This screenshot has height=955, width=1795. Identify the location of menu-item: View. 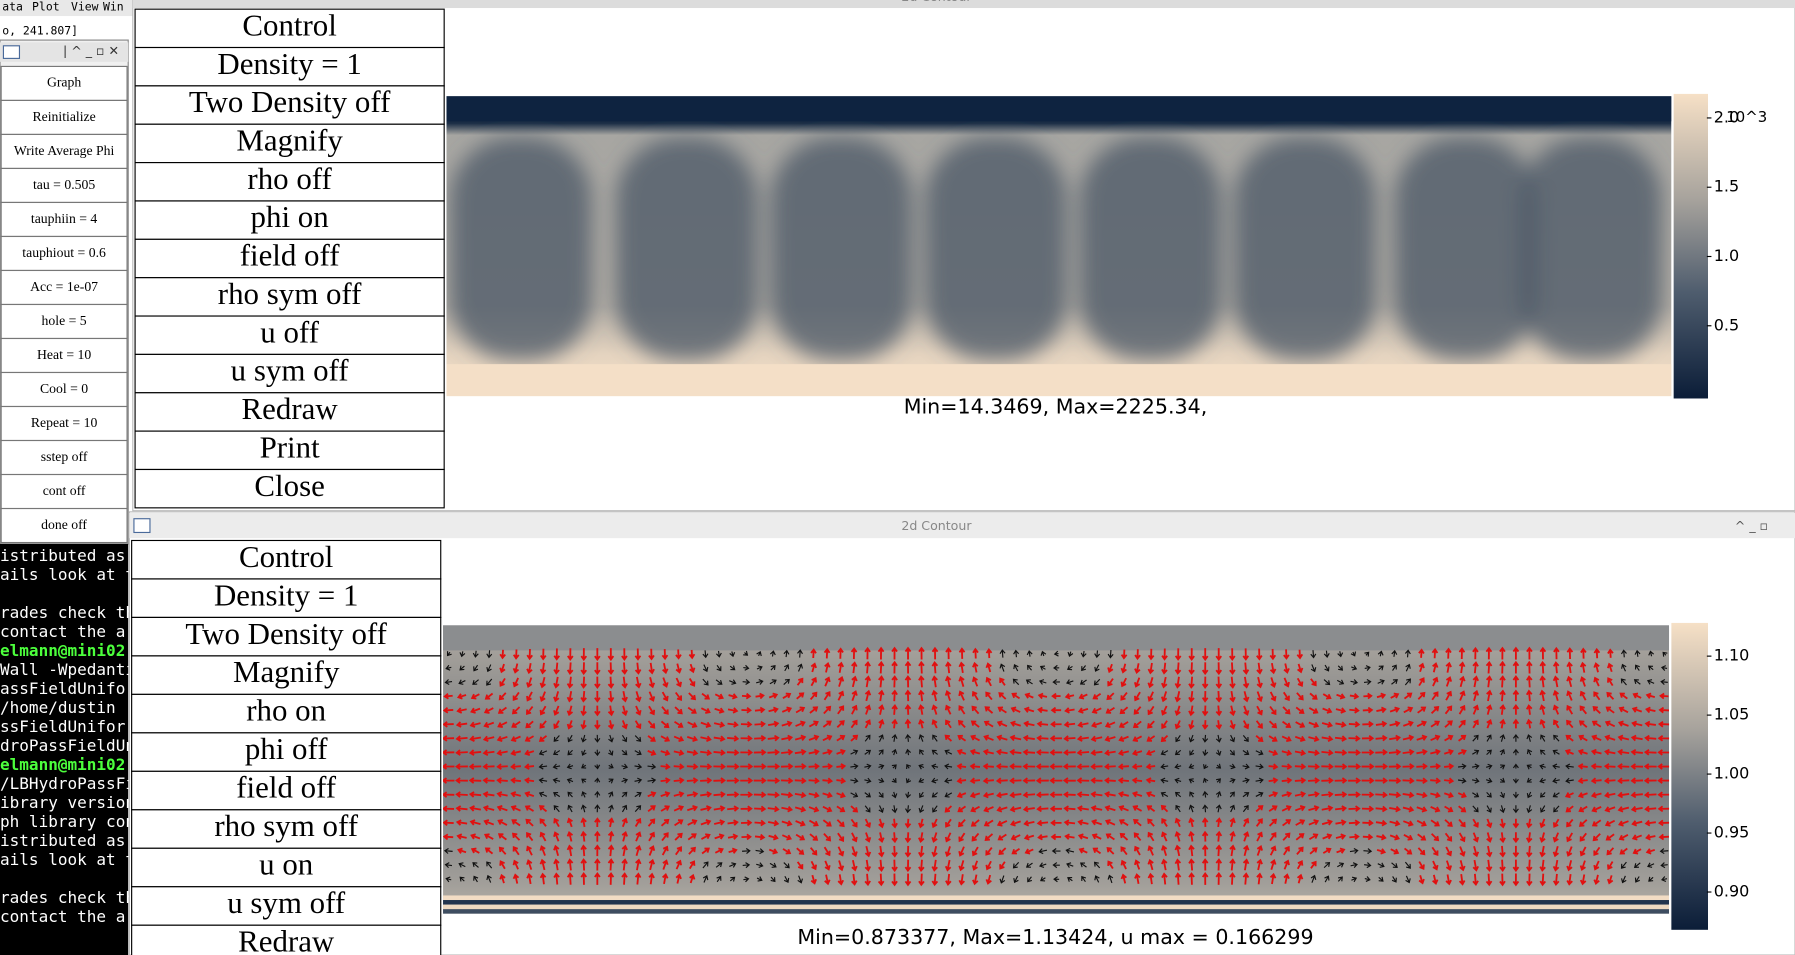
(85, 6).